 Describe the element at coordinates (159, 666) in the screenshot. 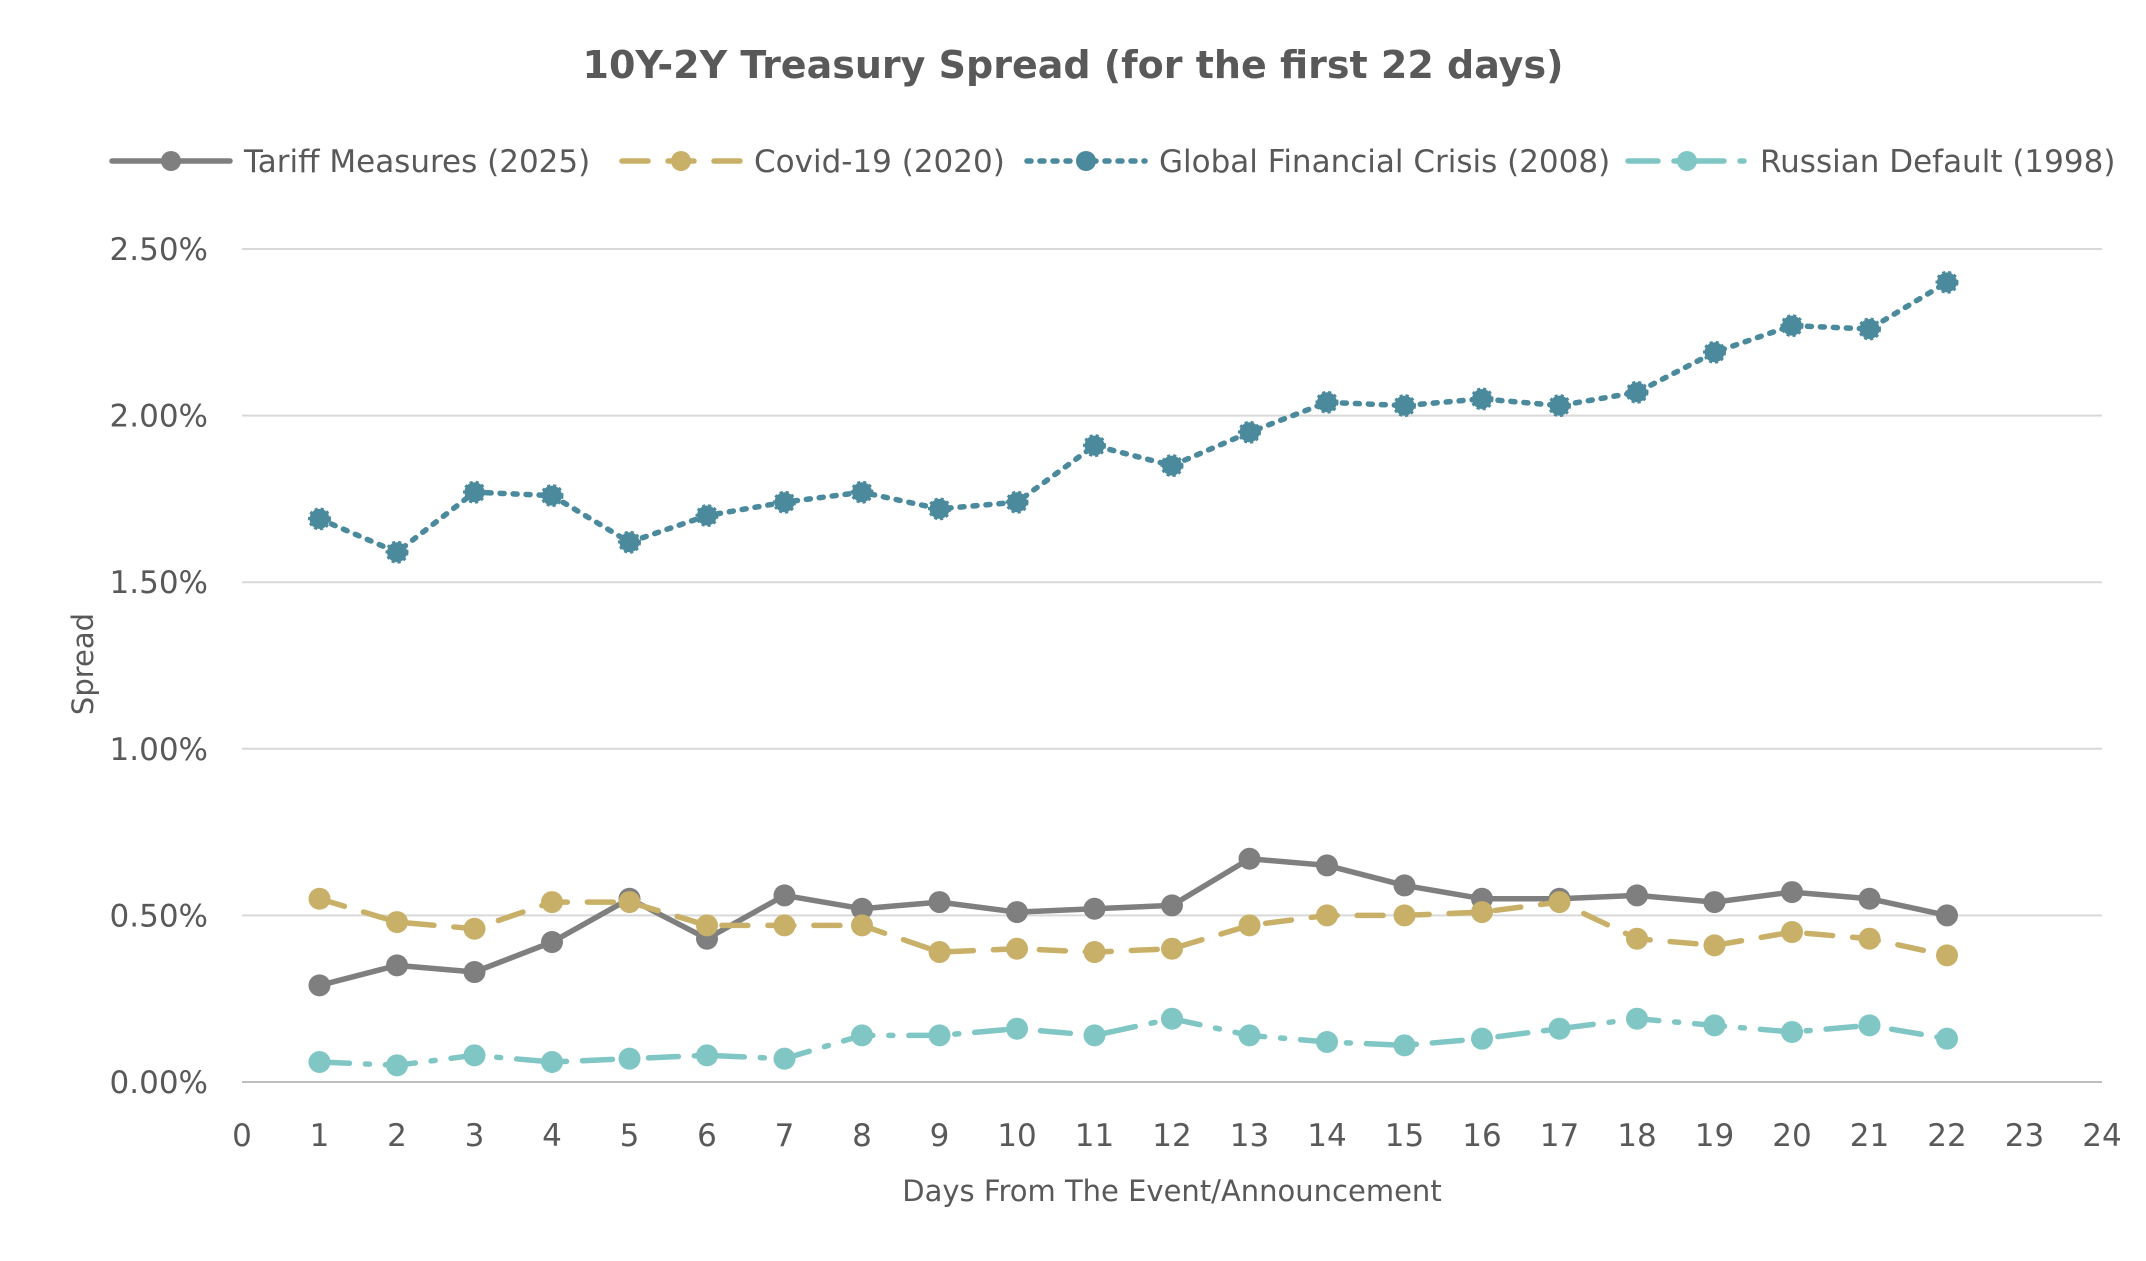

I see `y-axis: 0.00% 0.50% 1.00% 1.50% 2.00% 2.50%` at that location.